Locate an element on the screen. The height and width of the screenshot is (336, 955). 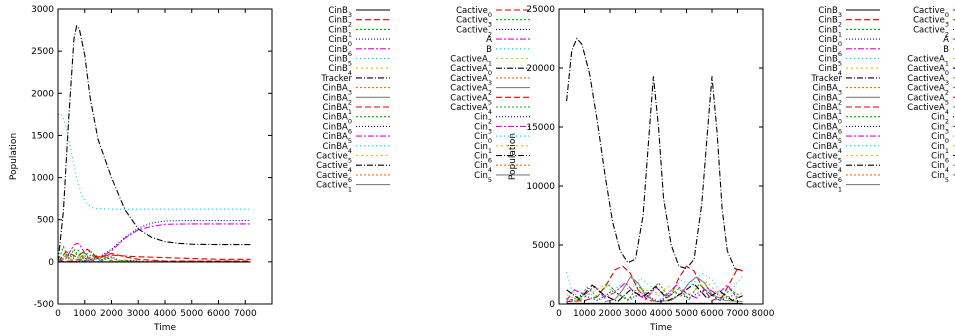
y-tick-label: 25000 is located at coordinates (540, 10).